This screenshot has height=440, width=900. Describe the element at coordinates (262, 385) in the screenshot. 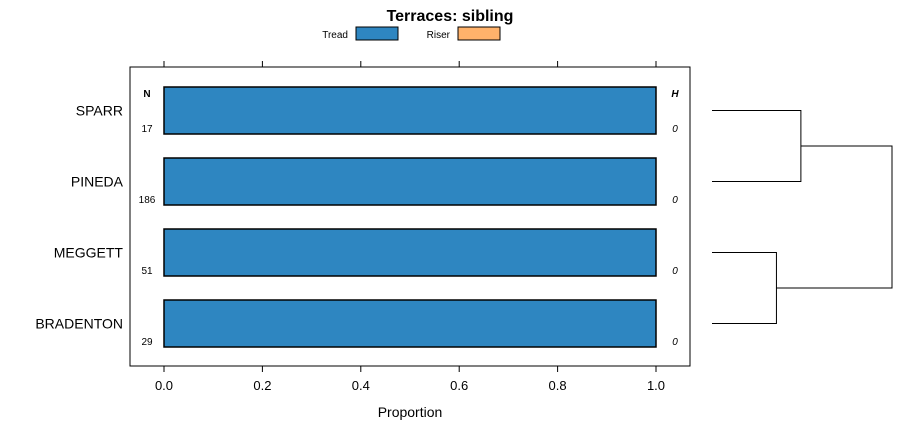

I see `x-tick-label: 0.2` at that location.